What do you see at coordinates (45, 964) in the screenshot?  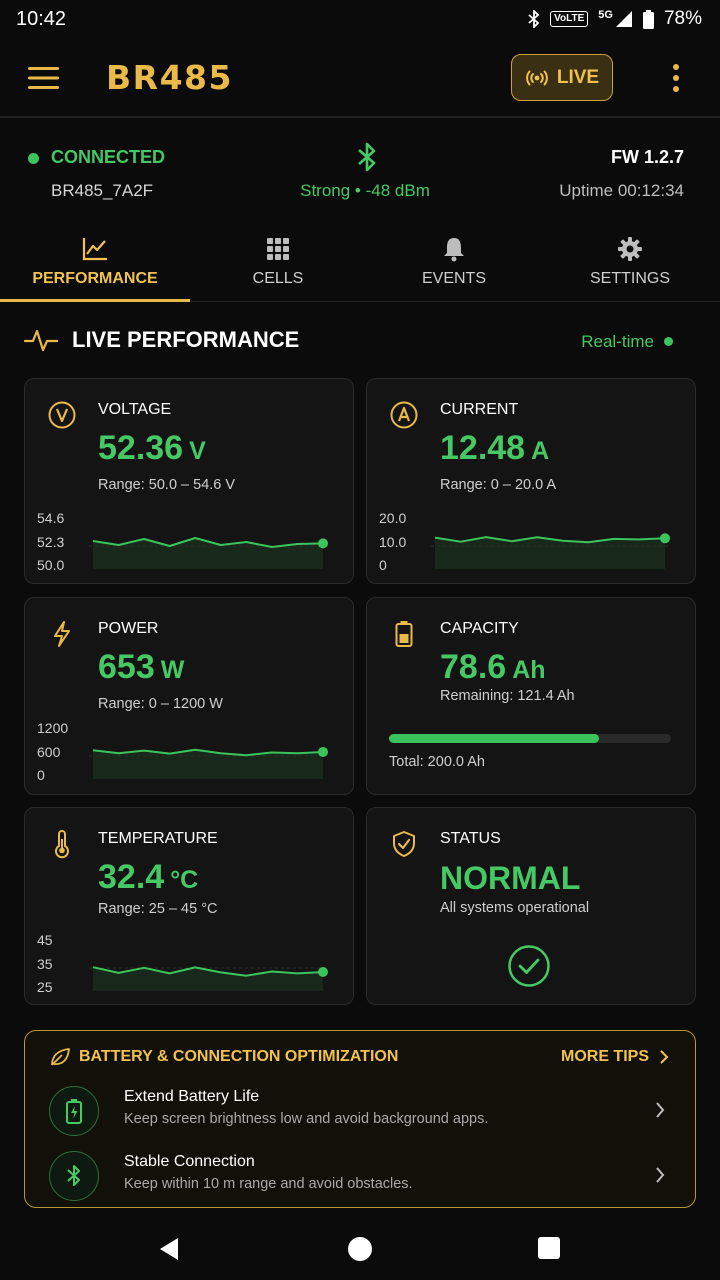 I see `y-tick: 35` at bounding box center [45, 964].